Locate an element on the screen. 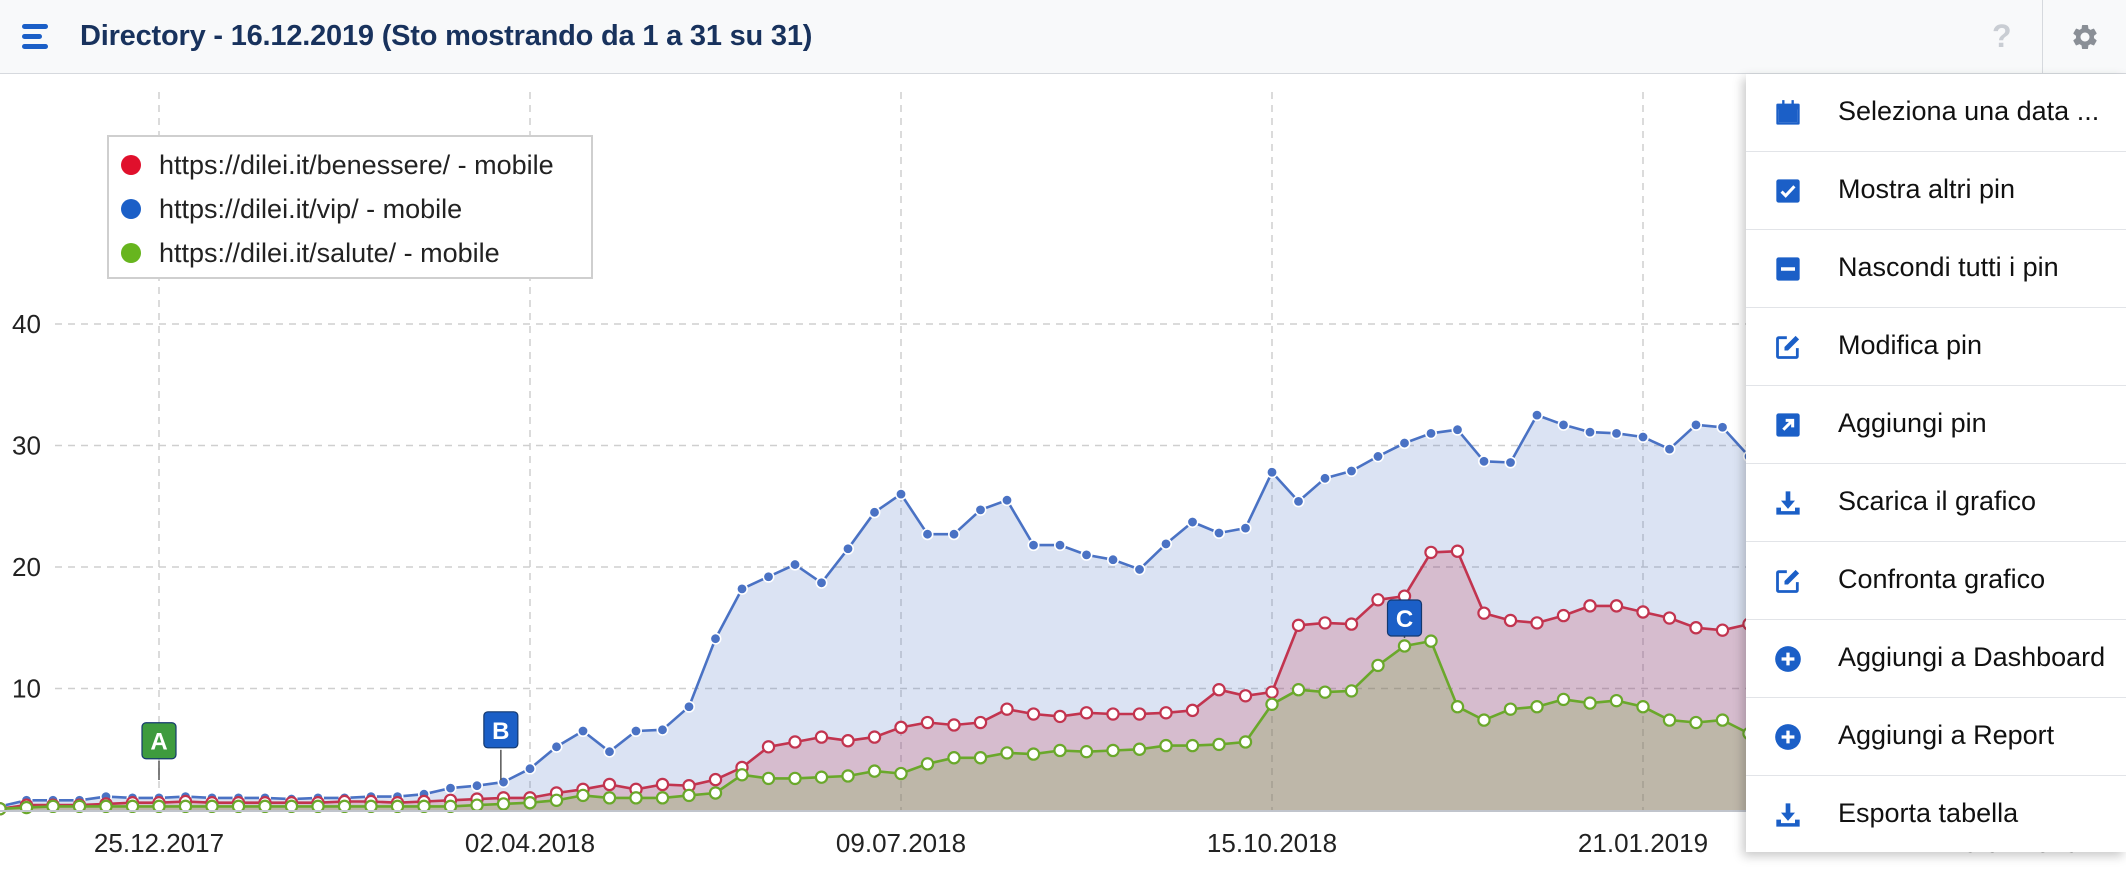  pin-label: A is located at coordinates (158, 742).